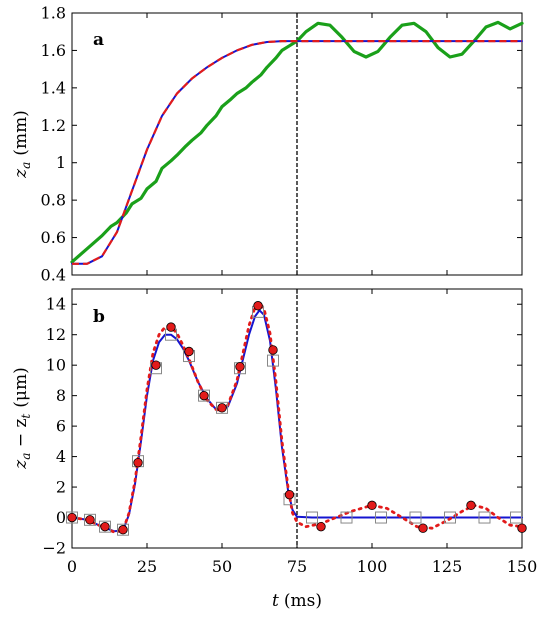  I want to click on ytick-label: 8, so click(61, 395).